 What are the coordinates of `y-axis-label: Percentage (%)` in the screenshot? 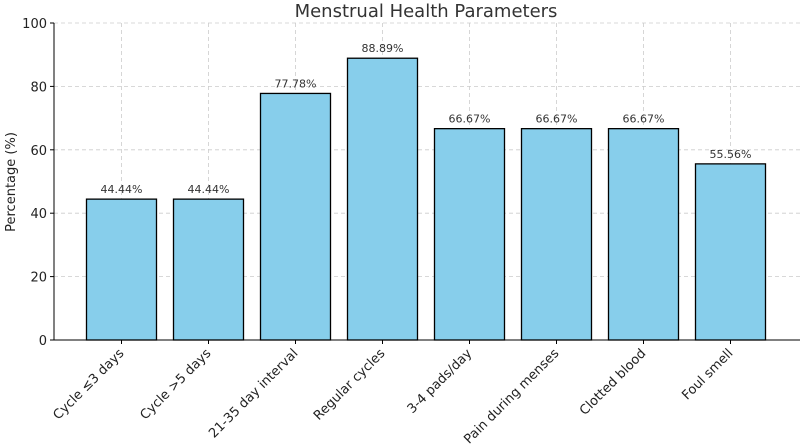 It's located at (11, 182).